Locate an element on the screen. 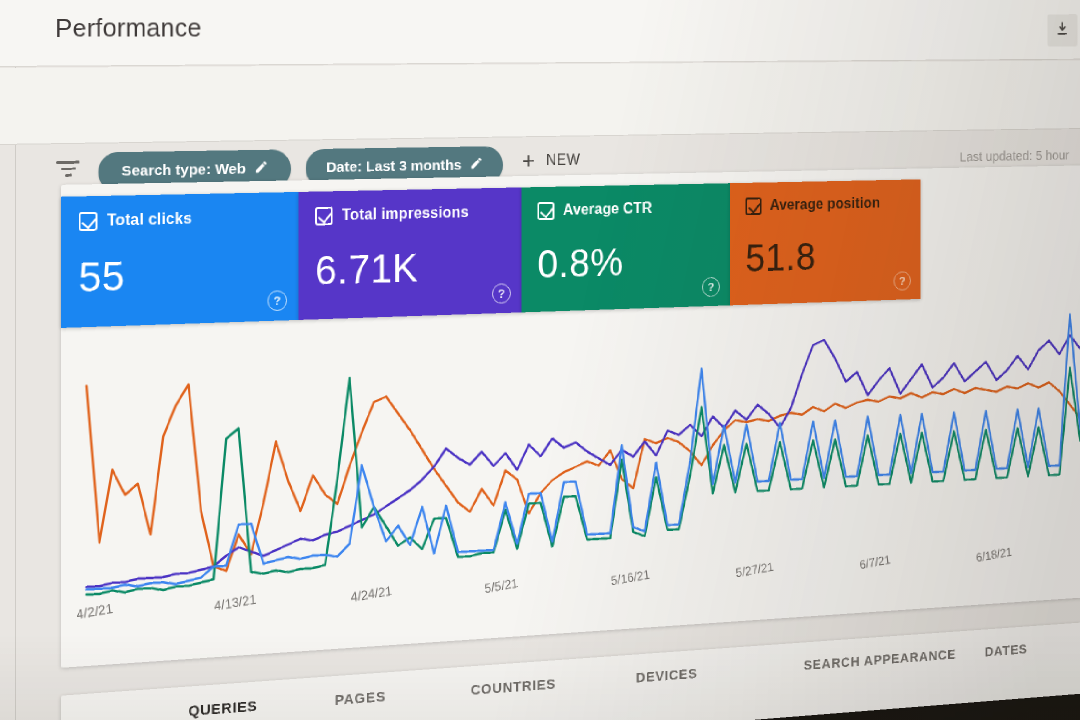 This screenshot has width=1080, height=720. download-icon is located at coordinates (1063, 30).